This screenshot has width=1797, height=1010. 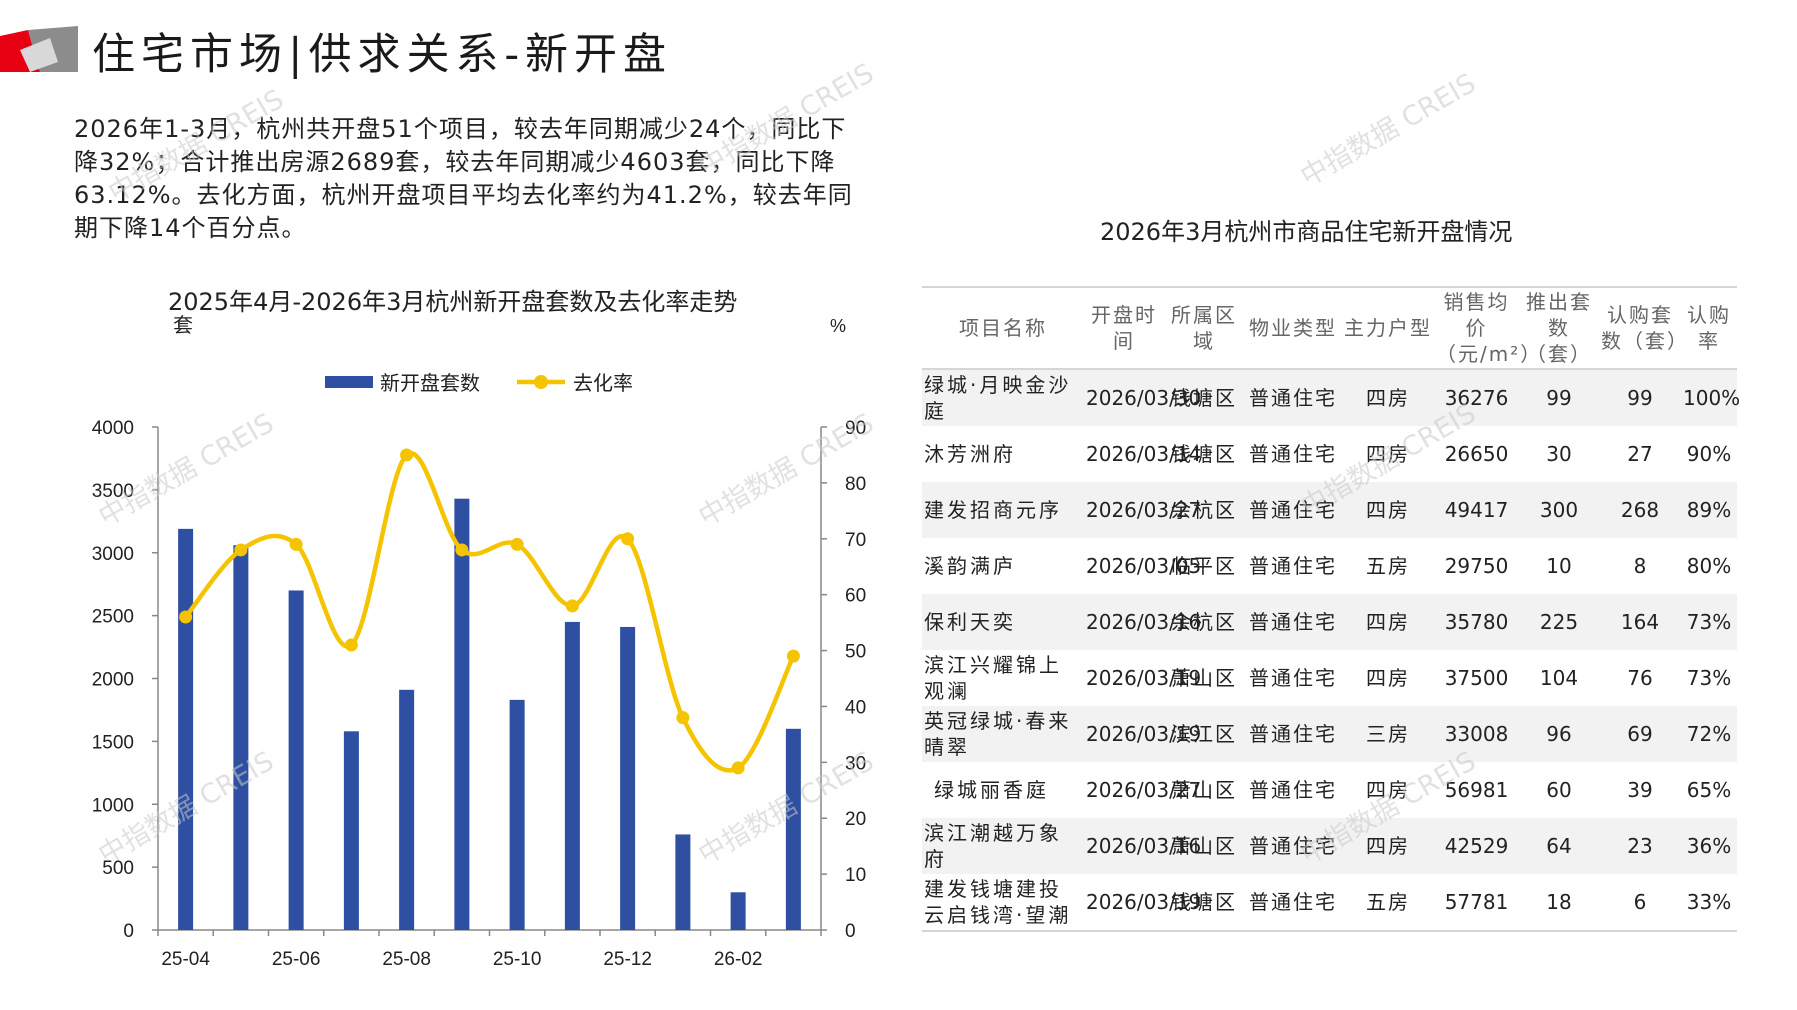 What do you see at coordinates (627, 959) in the screenshot?
I see `x-tick-label: 25-12` at bounding box center [627, 959].